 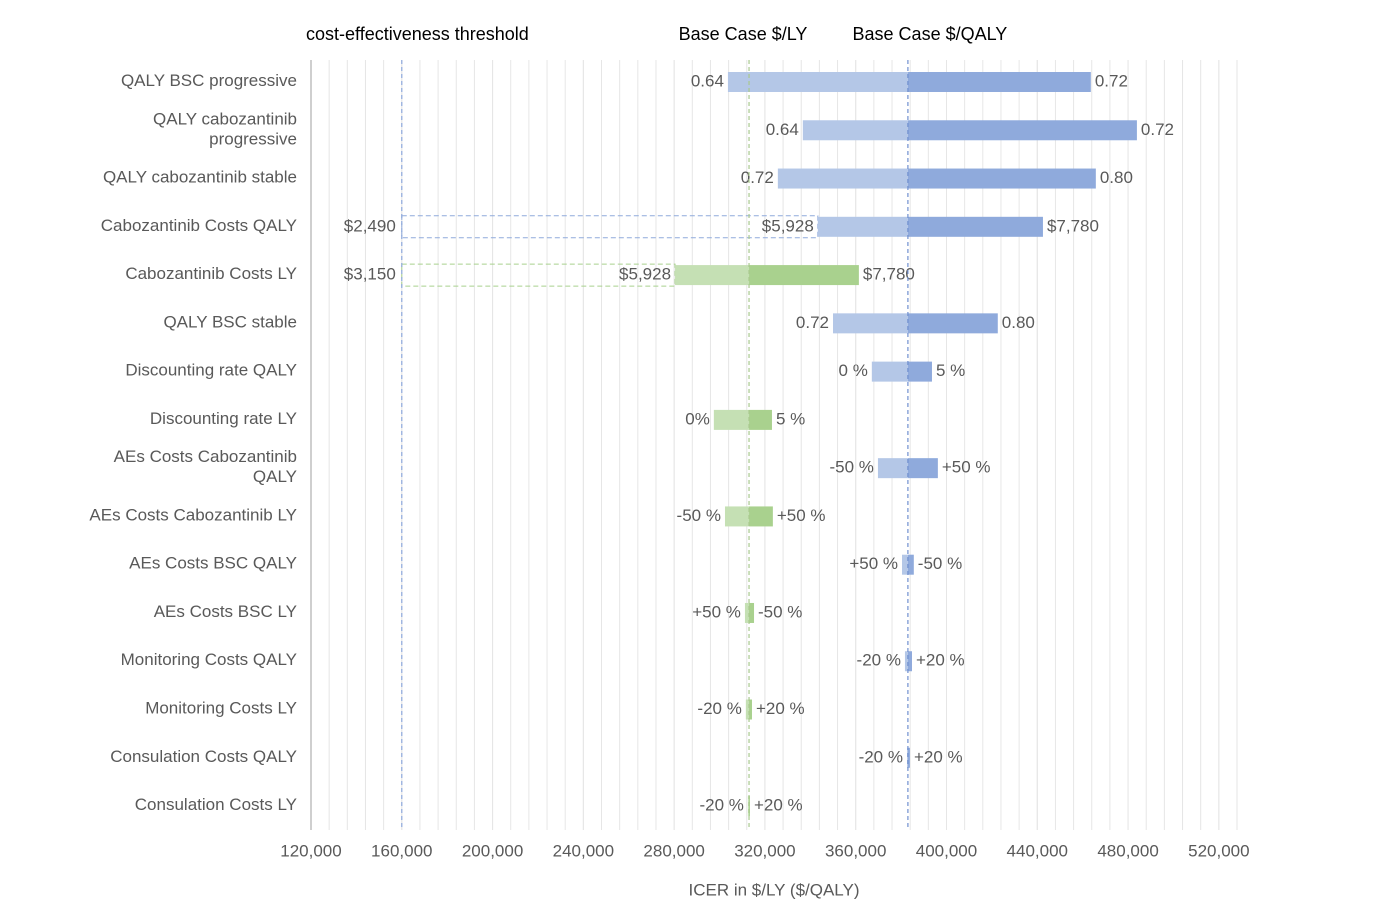 I want to click on high-label: 0.72, so click(x=1157, y=129).